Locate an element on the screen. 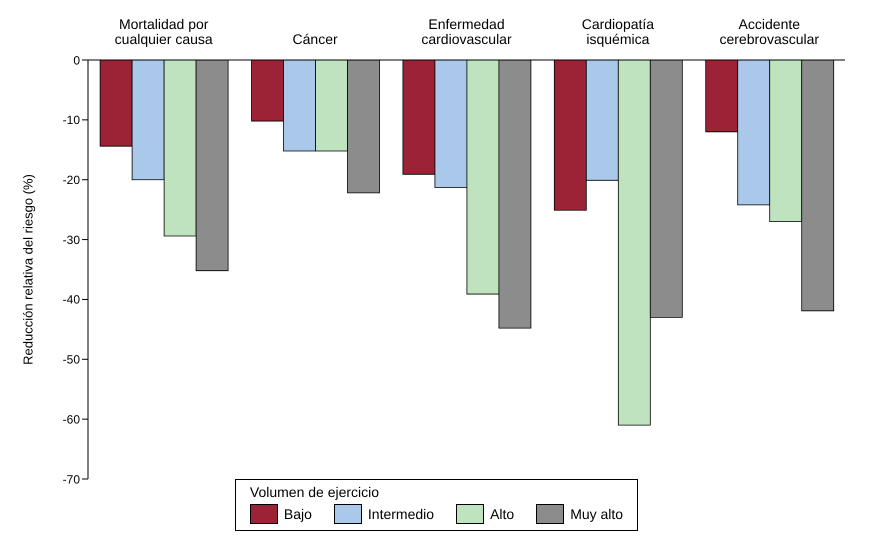  x-tick-label: Cardiopatía isquémica is located at coordinates (618, 31).